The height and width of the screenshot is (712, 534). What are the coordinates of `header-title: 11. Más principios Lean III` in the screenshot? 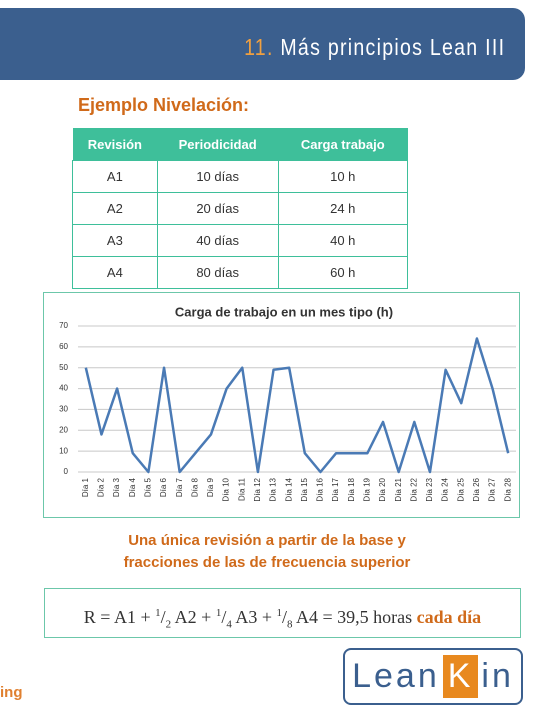 It's located at (374, 47).